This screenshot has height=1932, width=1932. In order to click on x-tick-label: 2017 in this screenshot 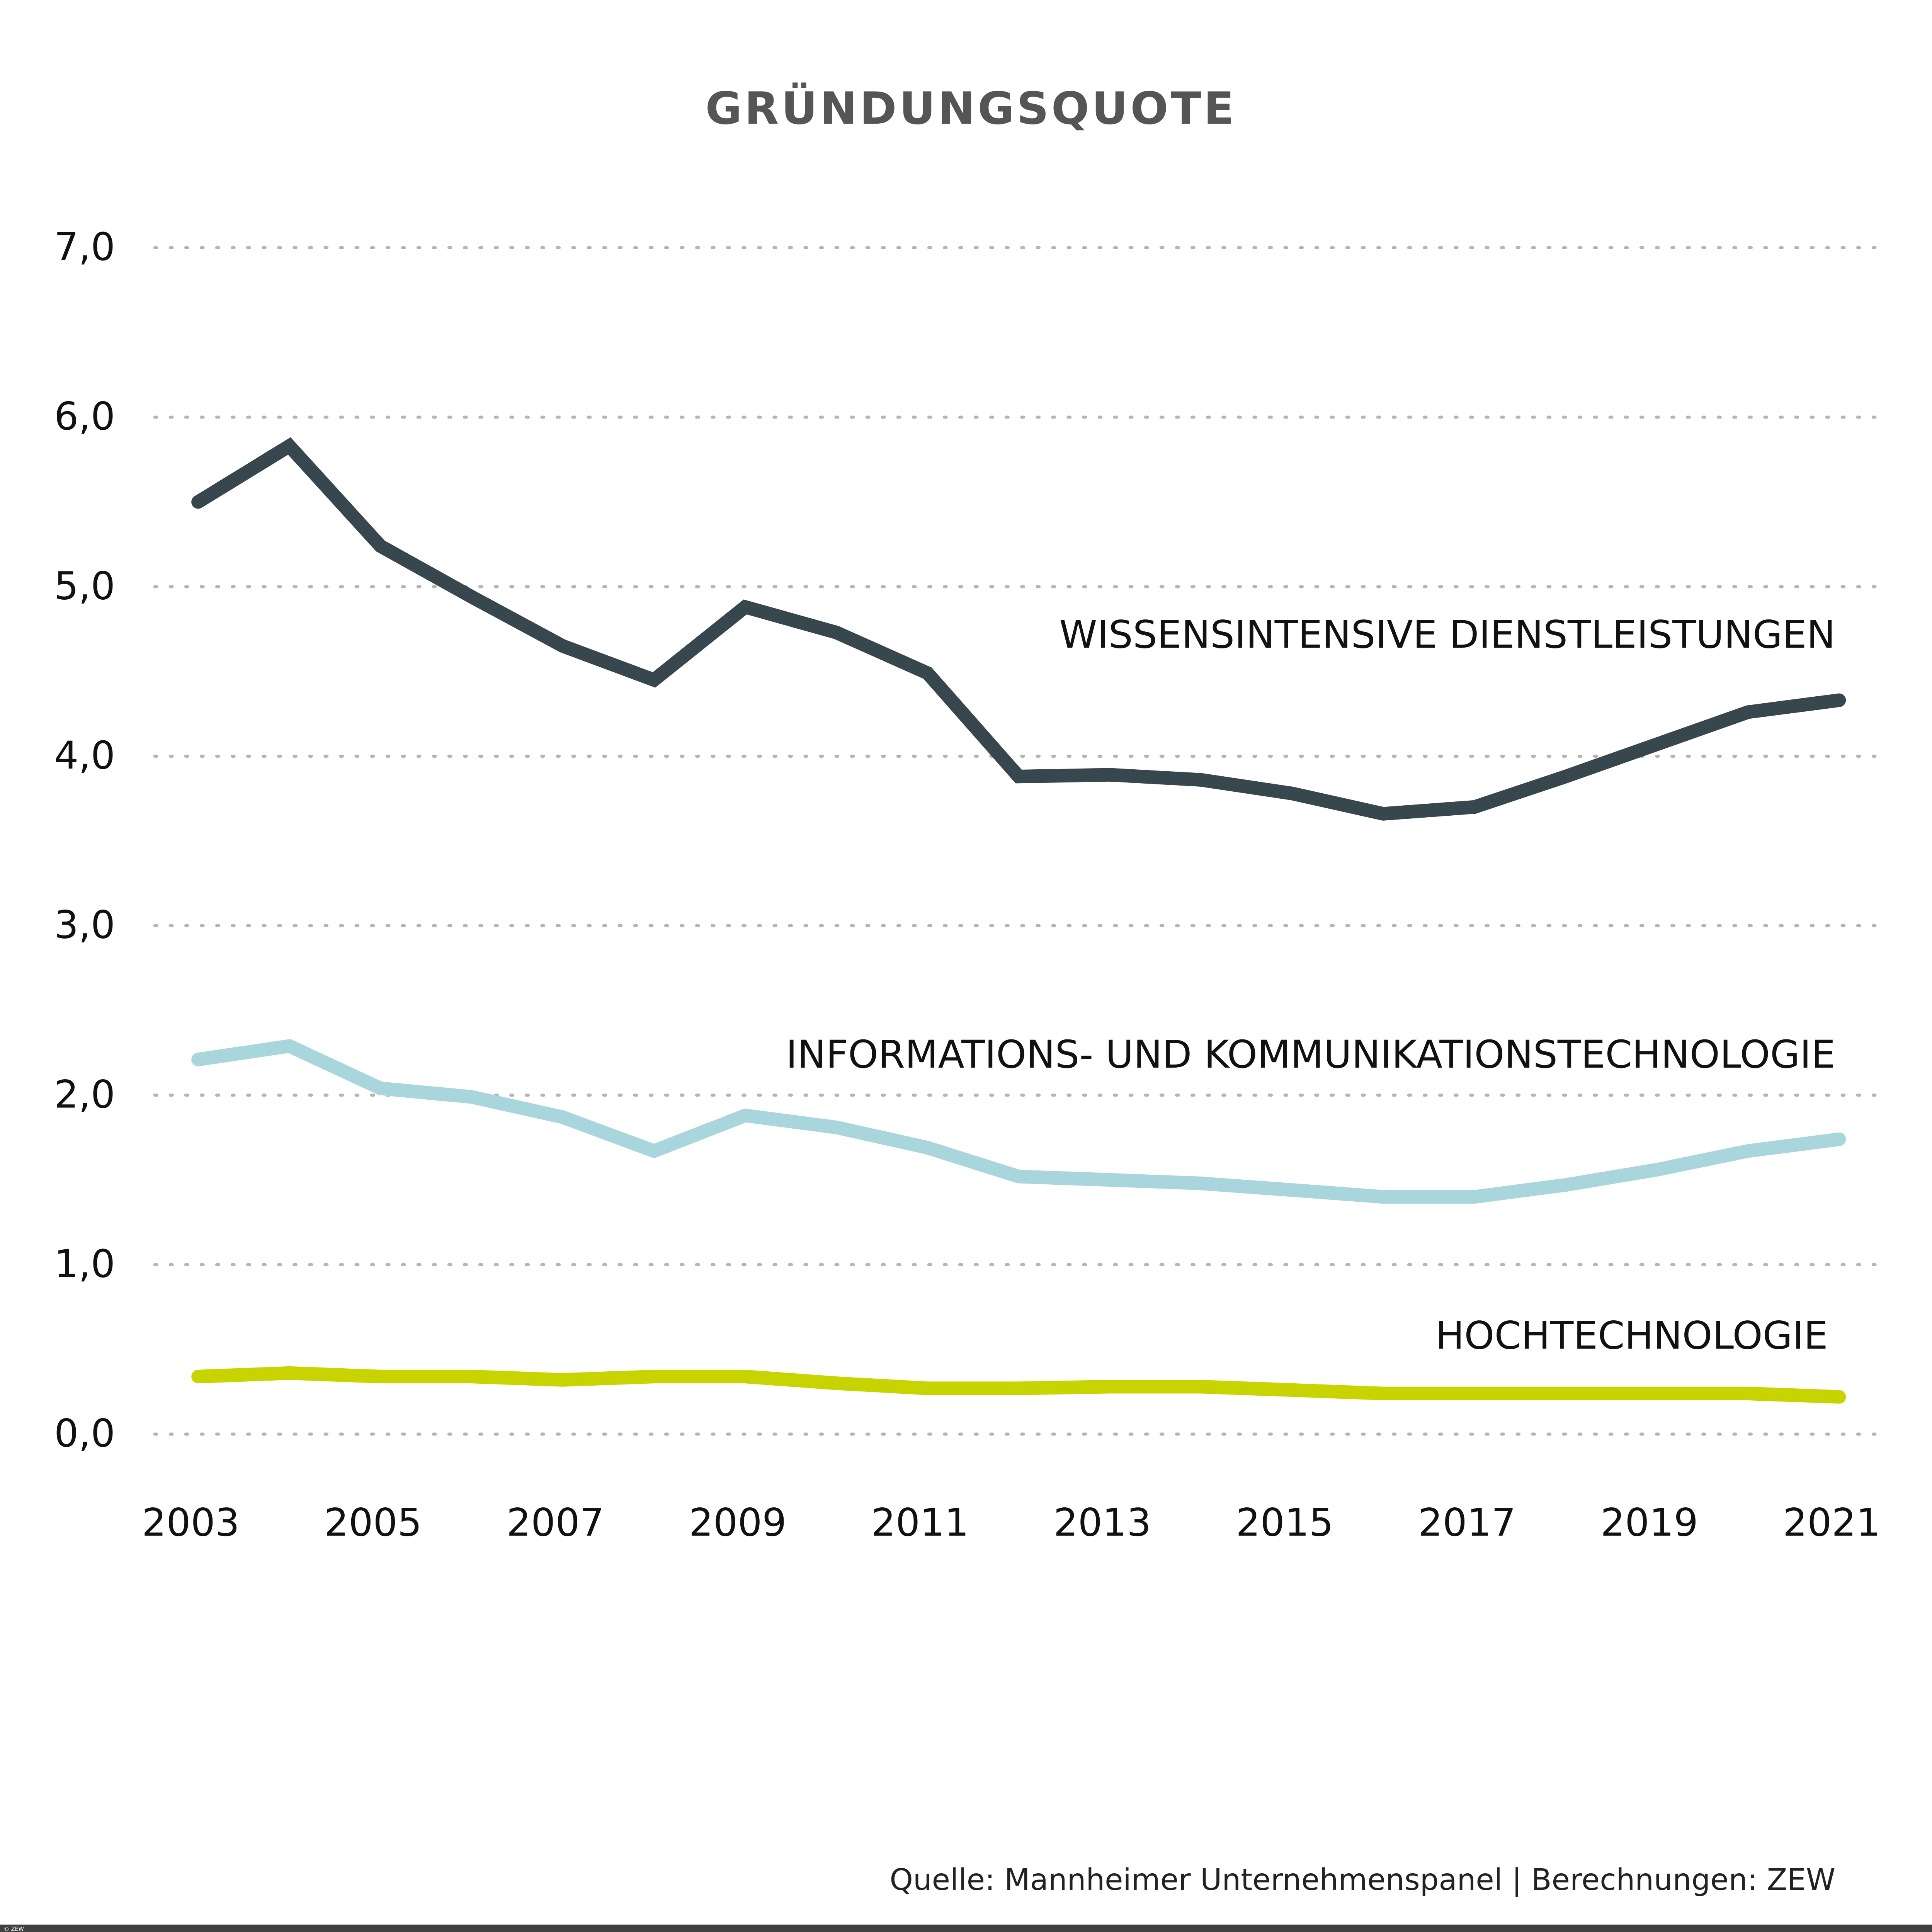, I will do `click(1467, 1523)`.